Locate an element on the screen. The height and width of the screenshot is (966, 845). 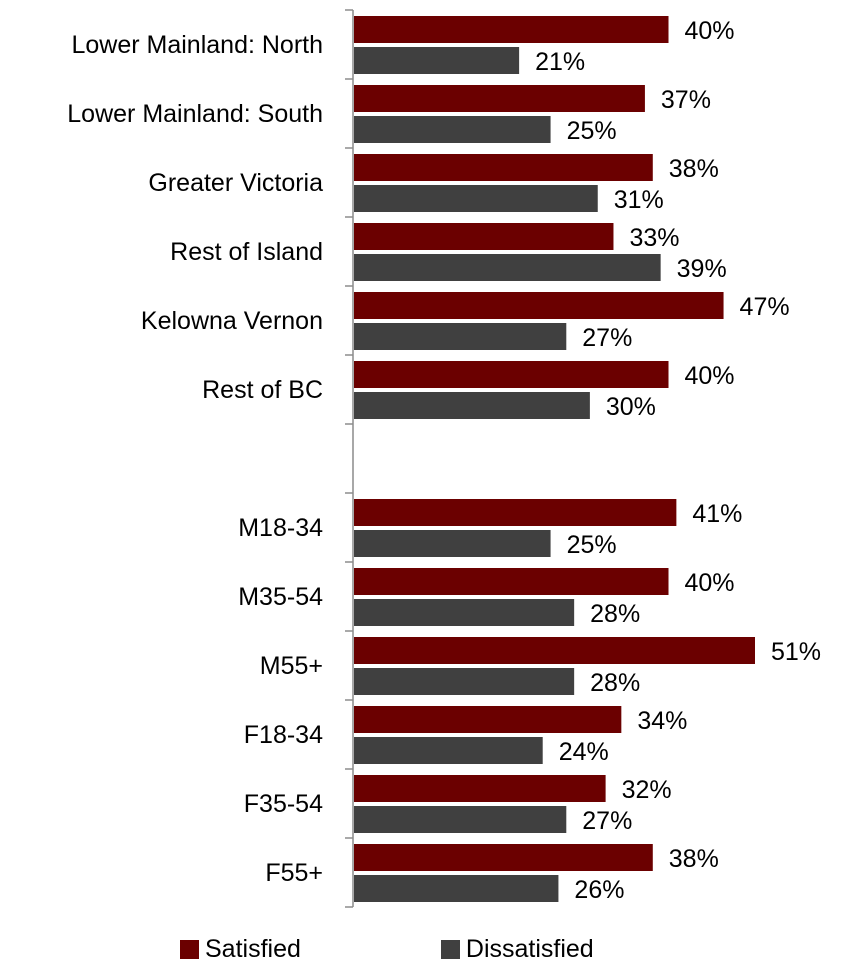
legend-swatch-satisfied is located at coordinates (189, 949).